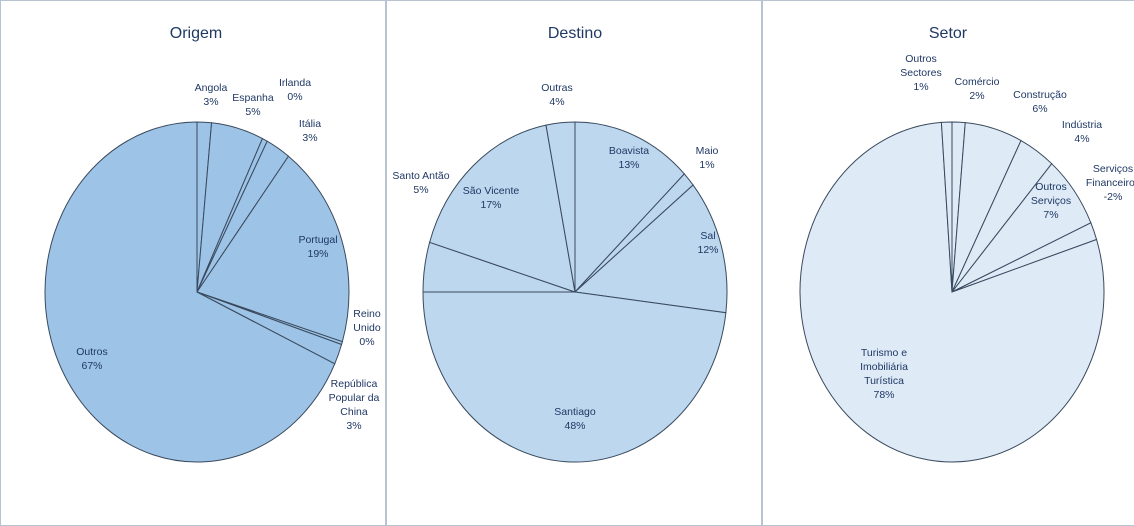 This screenshot has width=1134, height=526. What do you see at coordinates (557, 95) in the screenshot?
I see `data-label: Outras 4%` at bounding box center [557, 95].